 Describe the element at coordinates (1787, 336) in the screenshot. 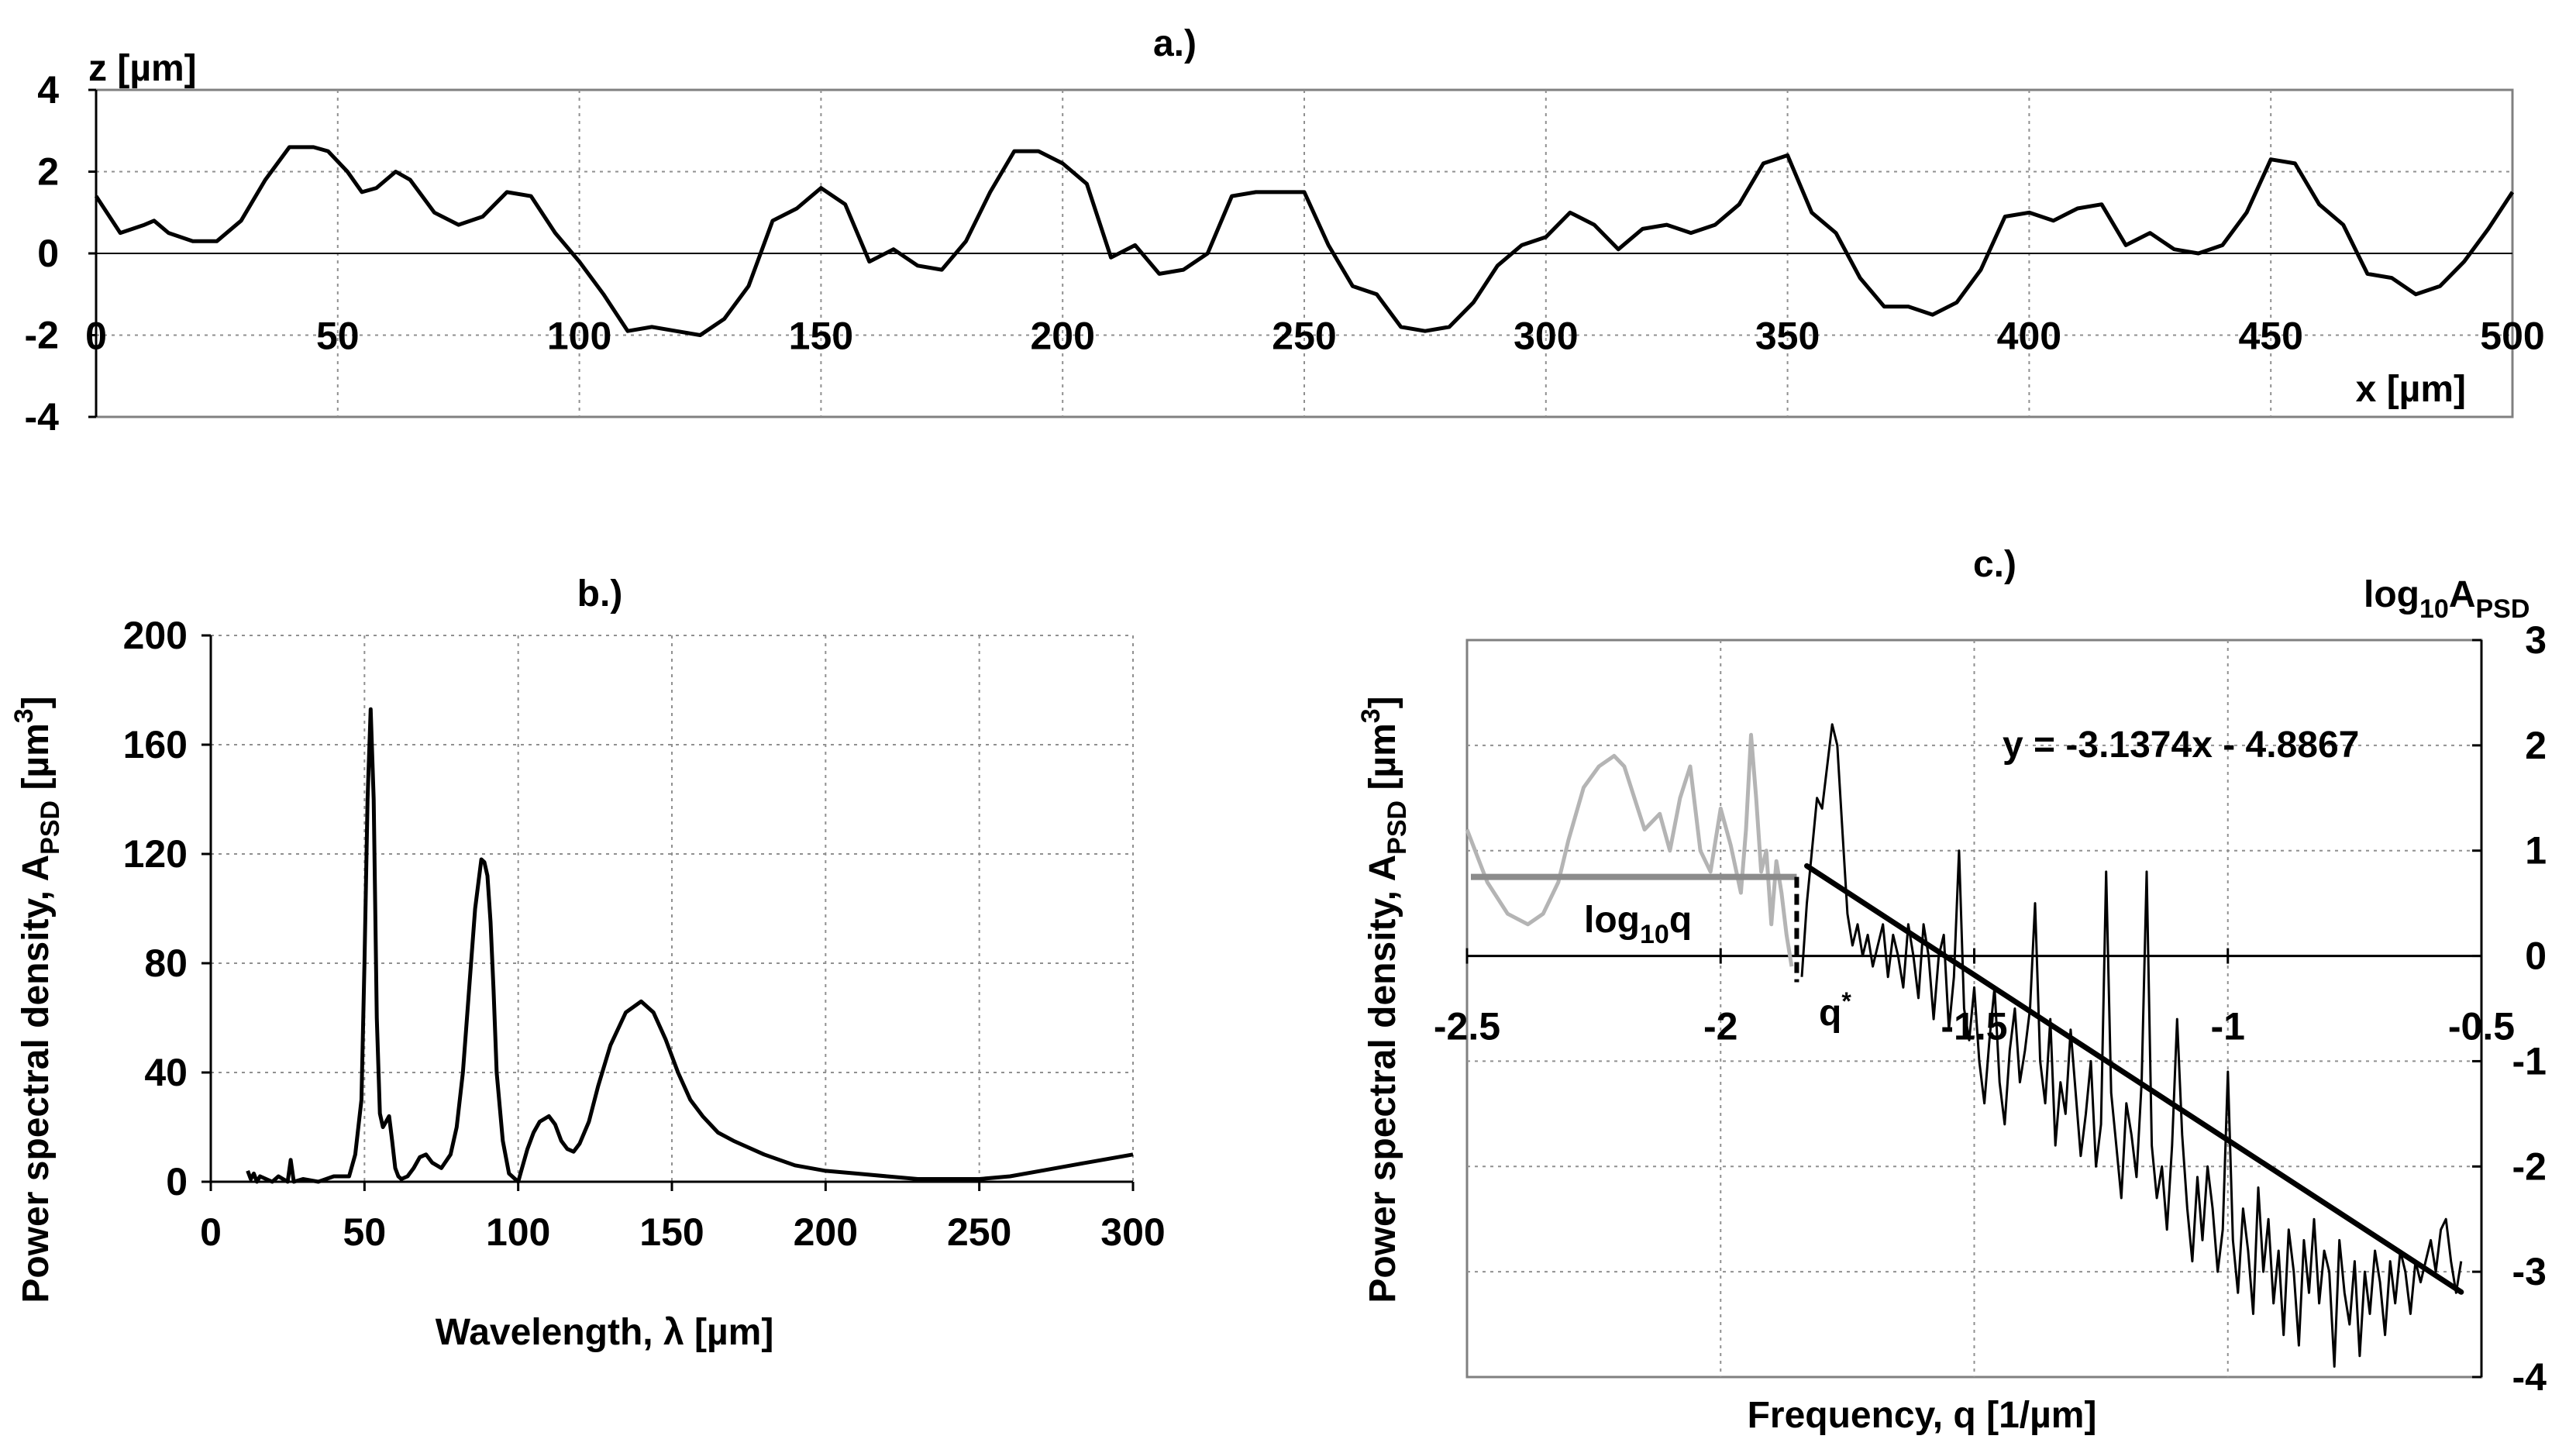

I see `x-tick-label: 350` at that location.